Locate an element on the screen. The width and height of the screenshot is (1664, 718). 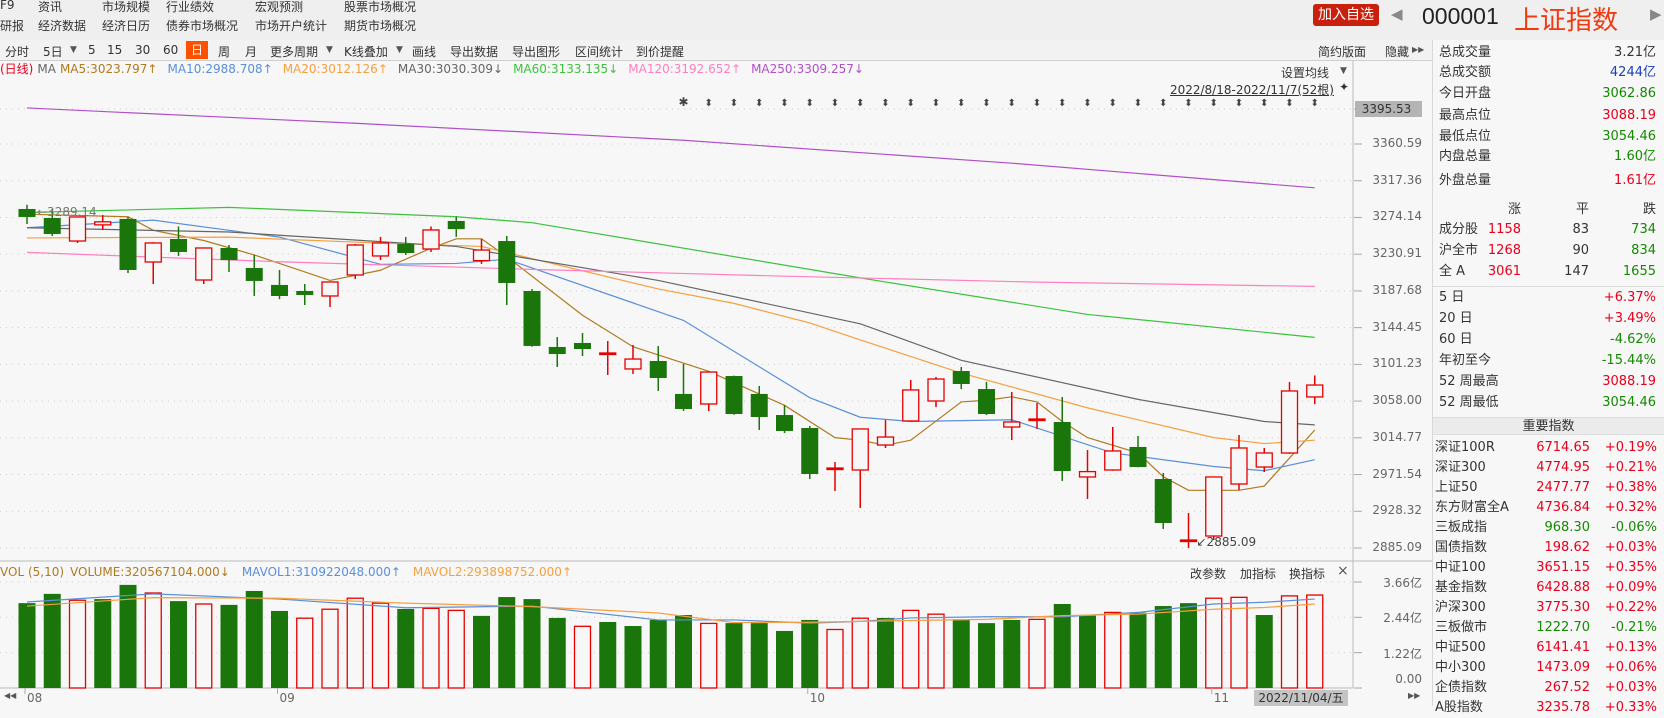
index-row: 中证500 6141.41 +0.13% is located at coordinates (1549, 648).